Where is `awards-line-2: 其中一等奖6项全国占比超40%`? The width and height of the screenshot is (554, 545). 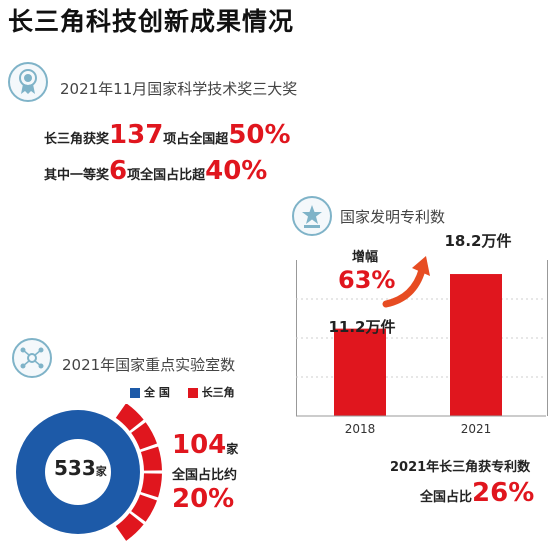
awards-line-2: 其中一等奖6项全国占比超40% is located at coordinates (155, 171).